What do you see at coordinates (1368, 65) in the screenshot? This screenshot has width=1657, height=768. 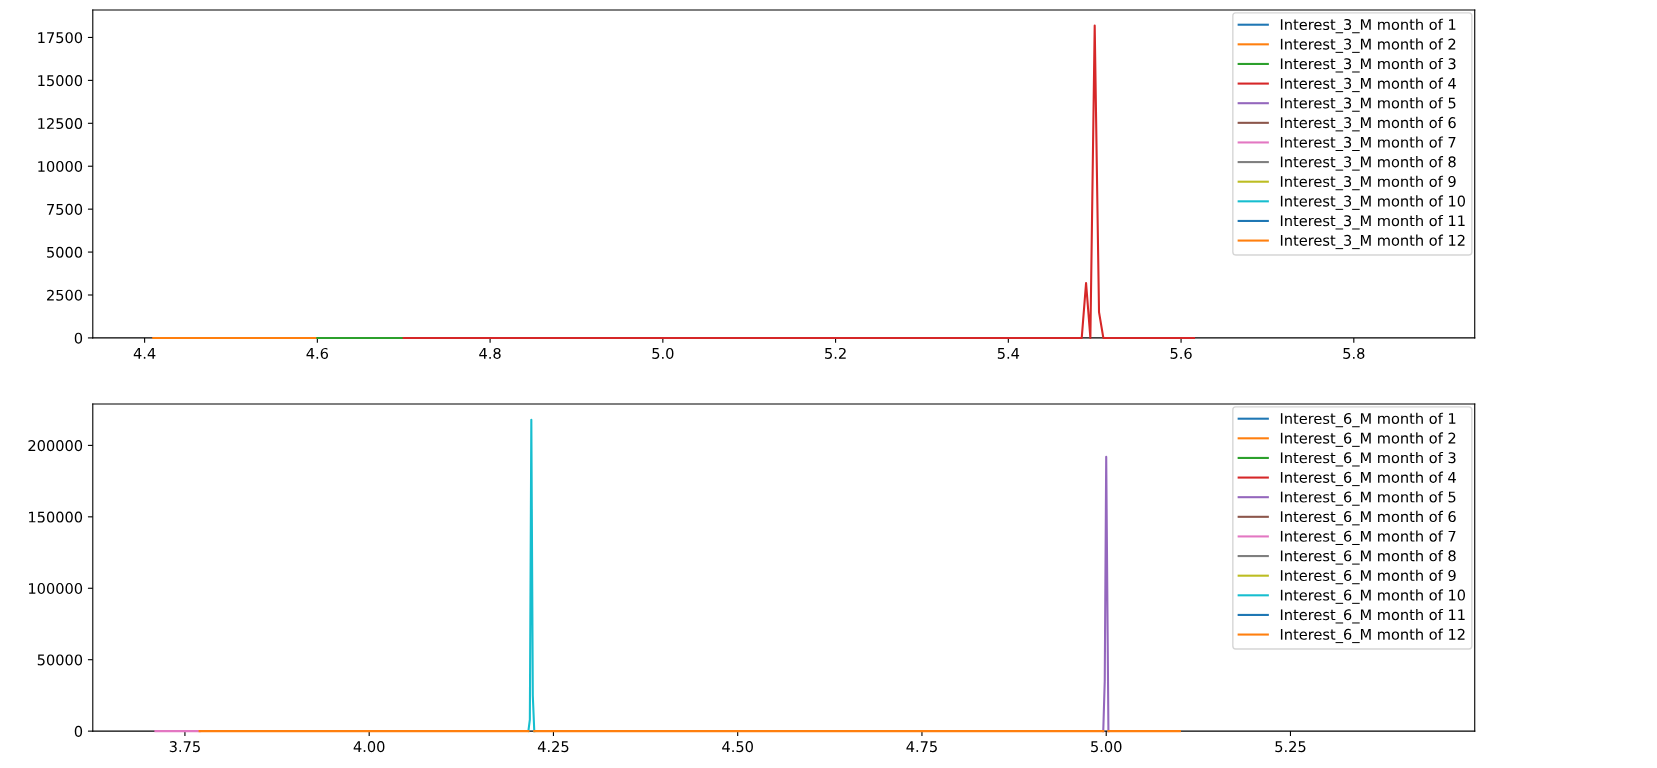 I see `legend-label: Interest_3_M month of 3` at bounding box center [1368, 65].